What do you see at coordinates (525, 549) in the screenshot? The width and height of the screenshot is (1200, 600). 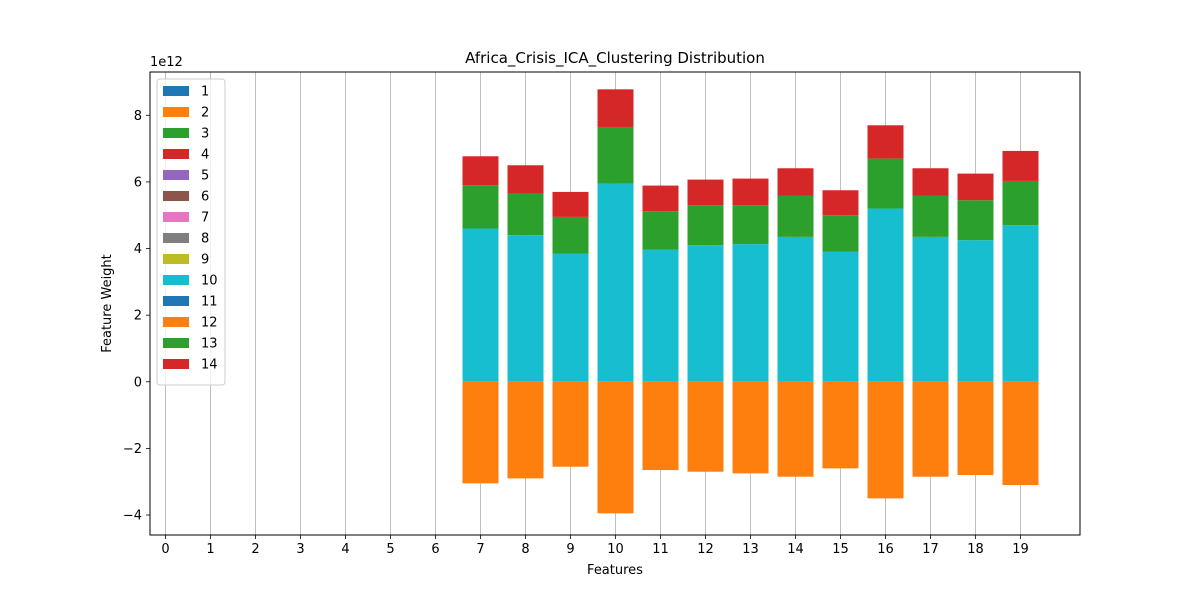 I see `x-tick-label: 8` at bounding box center [525, 549].